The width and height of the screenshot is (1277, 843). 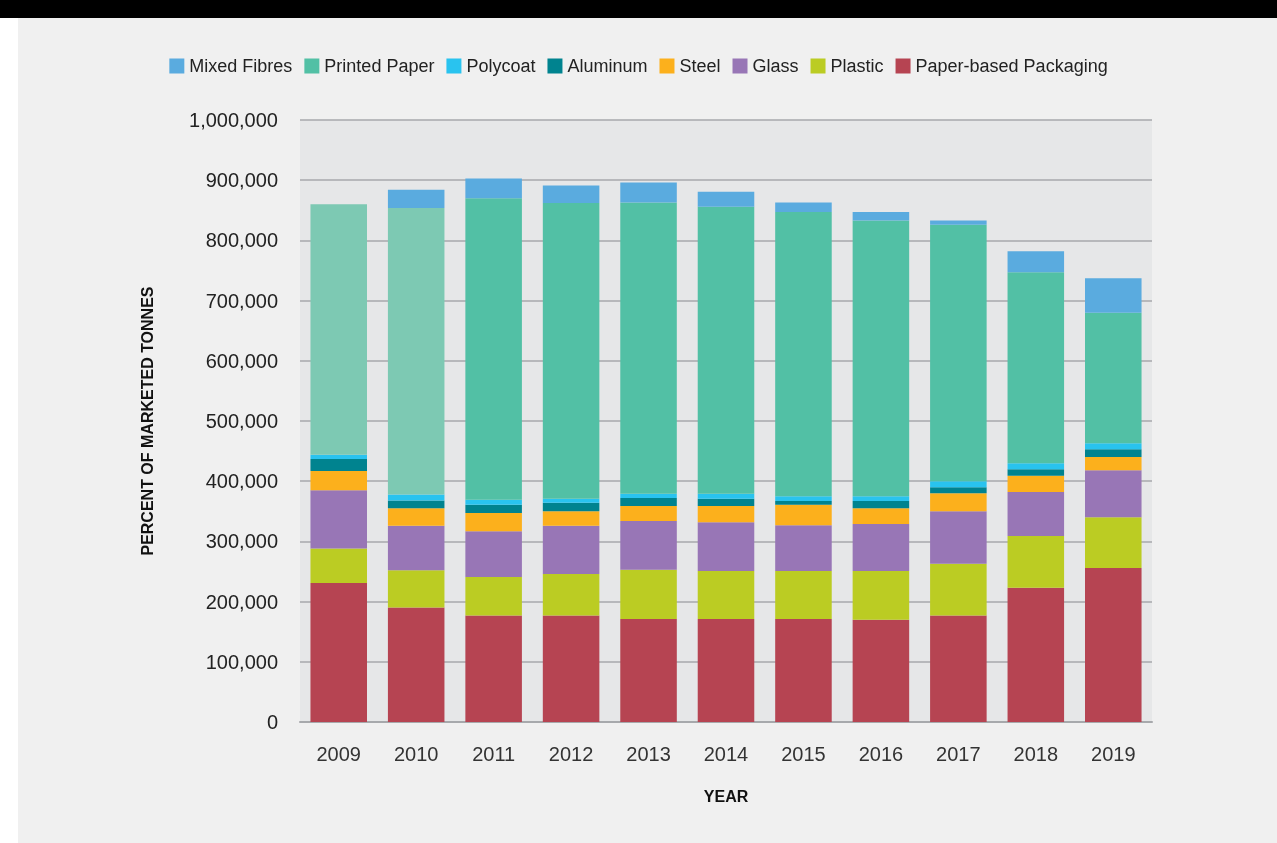 What do you see at coordinates (147, 421) in the screenshot?
I see `y-axis-title: PERCENT OF MARKETED TONNES` at bounding box center [147, 421].